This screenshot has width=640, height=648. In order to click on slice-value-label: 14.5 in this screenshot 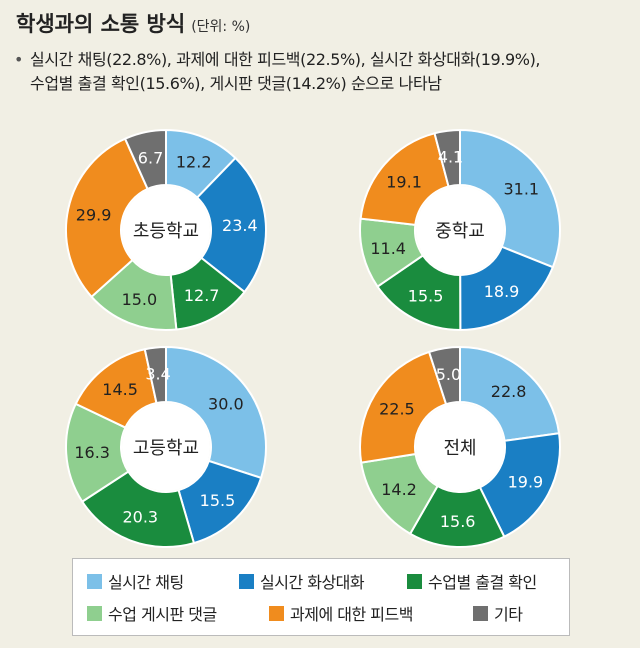, I will do `click(120, 389)`.